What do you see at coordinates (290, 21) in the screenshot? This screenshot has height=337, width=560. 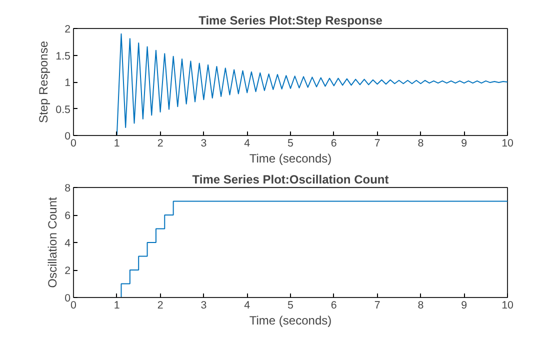 I see `chart-title: Time Series Plot:Step Response` at bounding box center [290, 21].